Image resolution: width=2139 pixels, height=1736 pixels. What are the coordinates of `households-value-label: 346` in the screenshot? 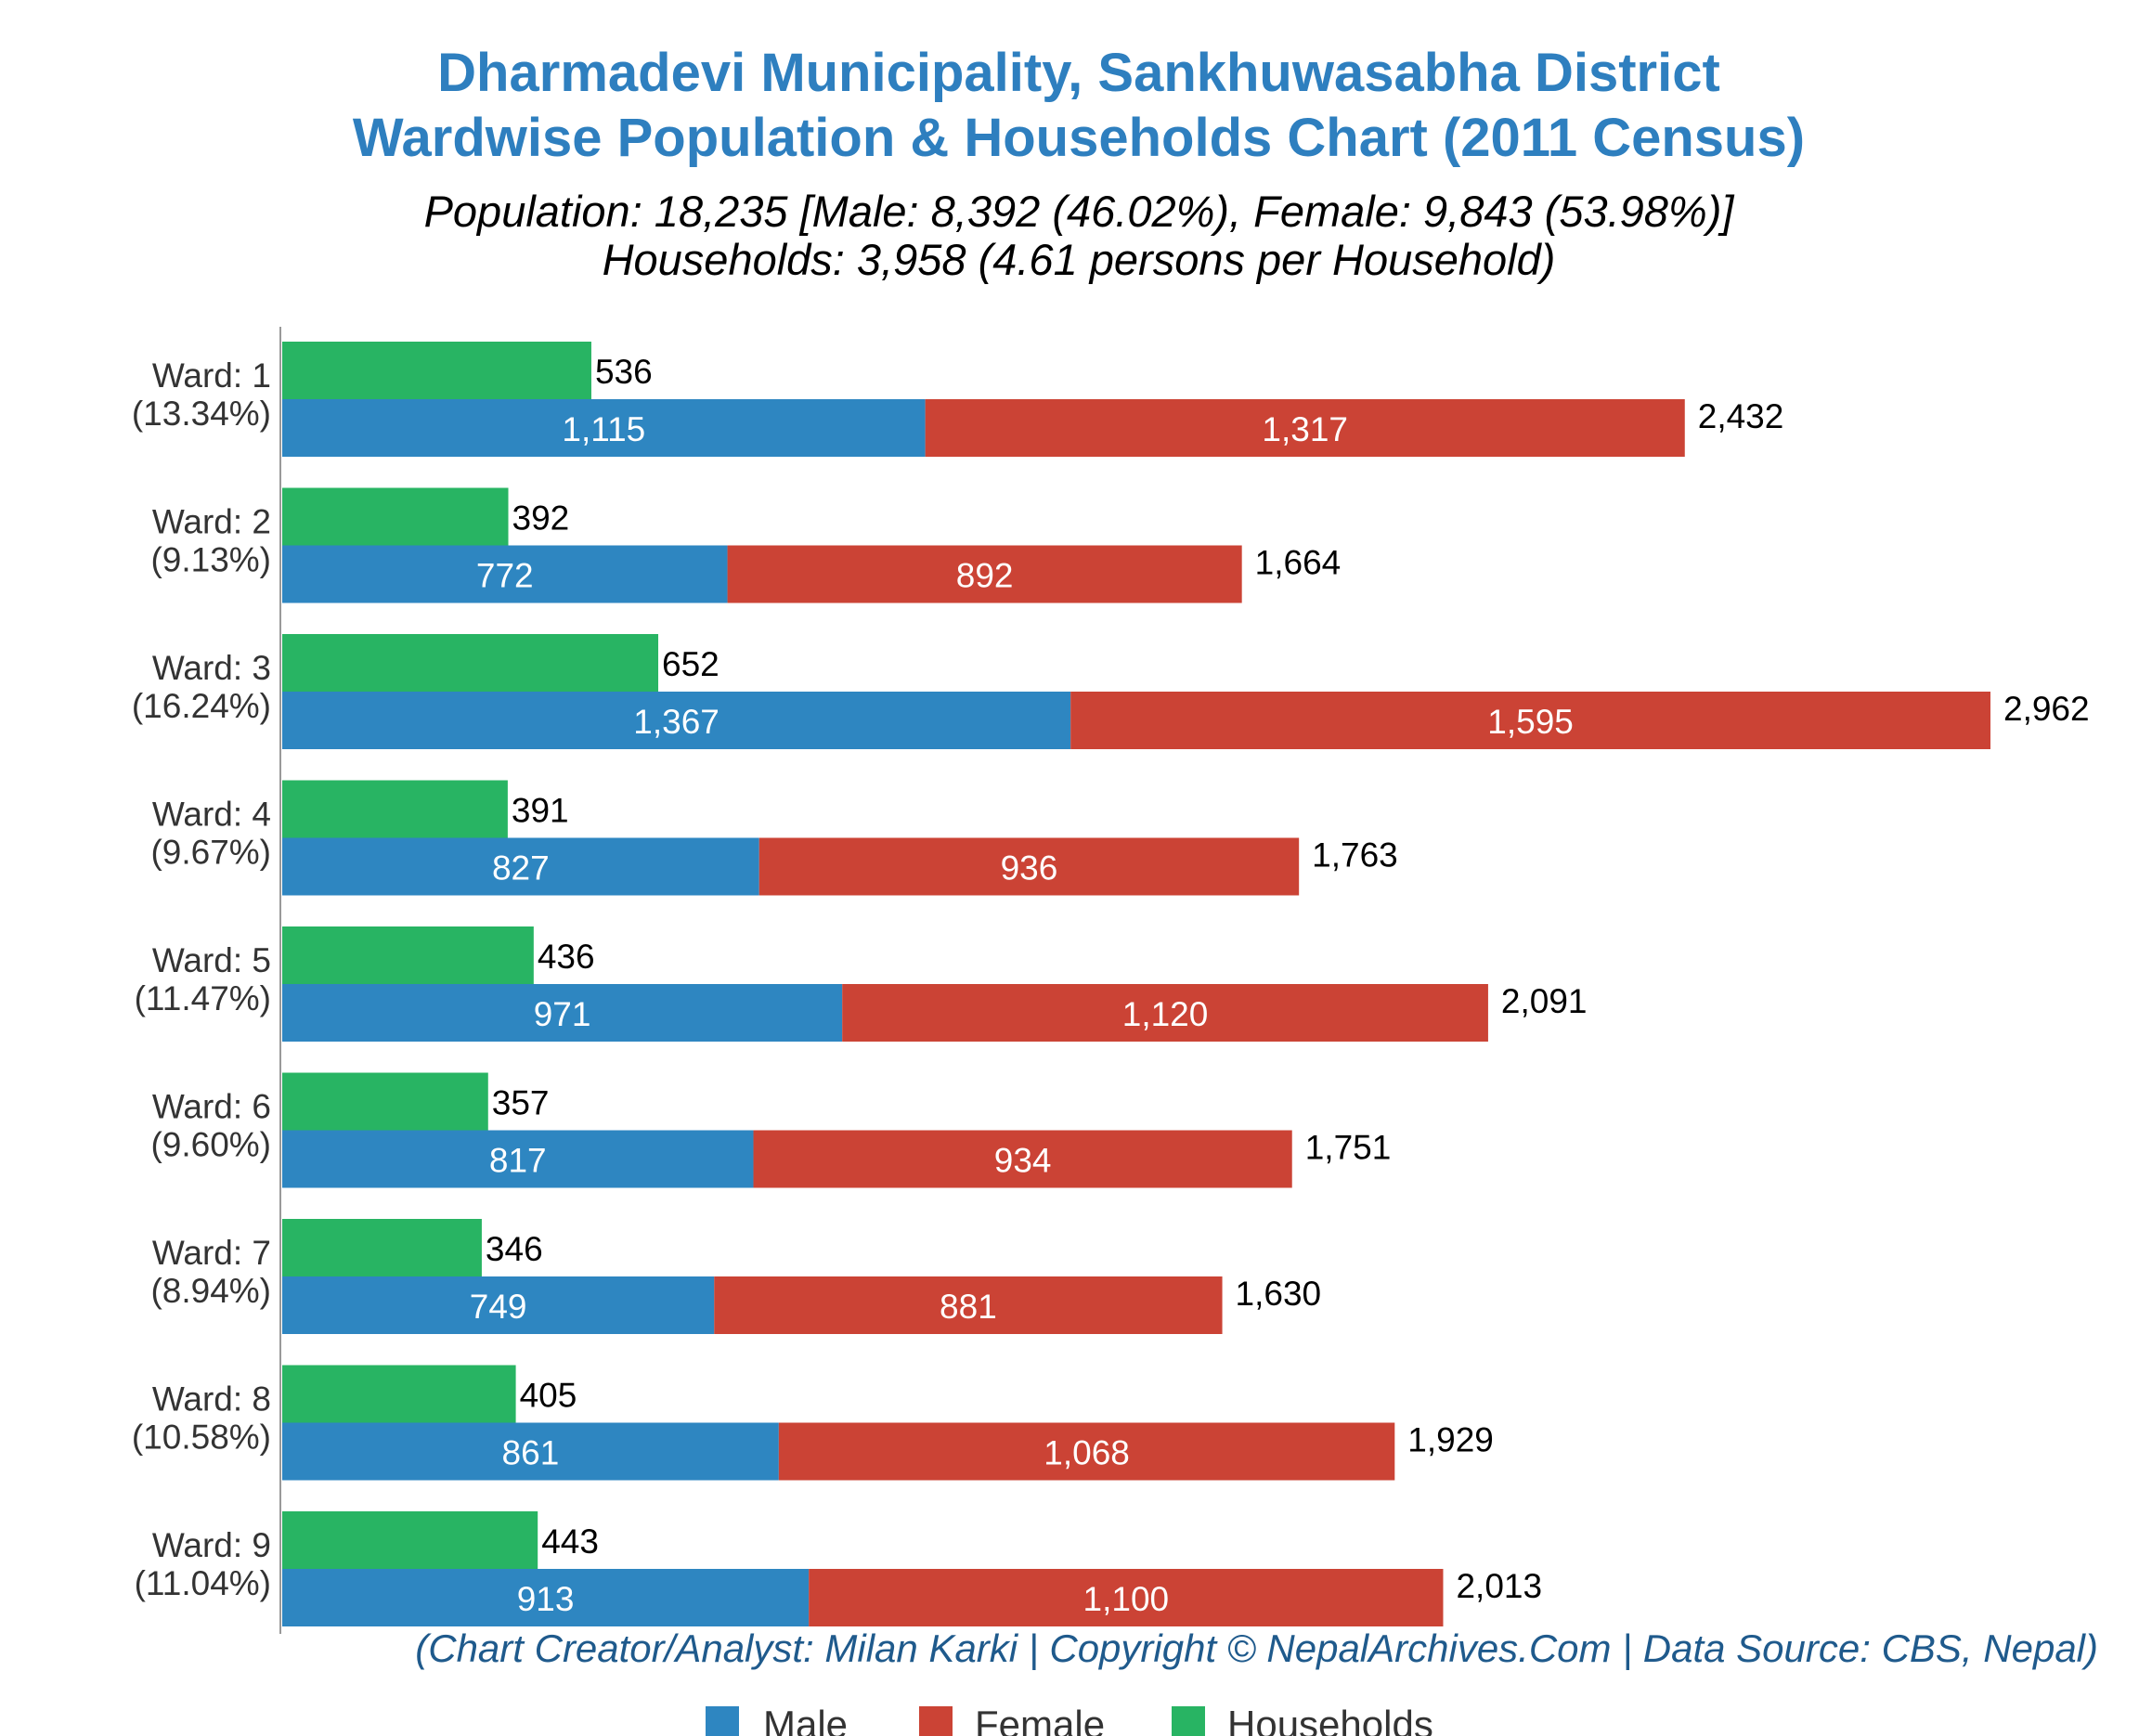 It's located at (514, 1249).